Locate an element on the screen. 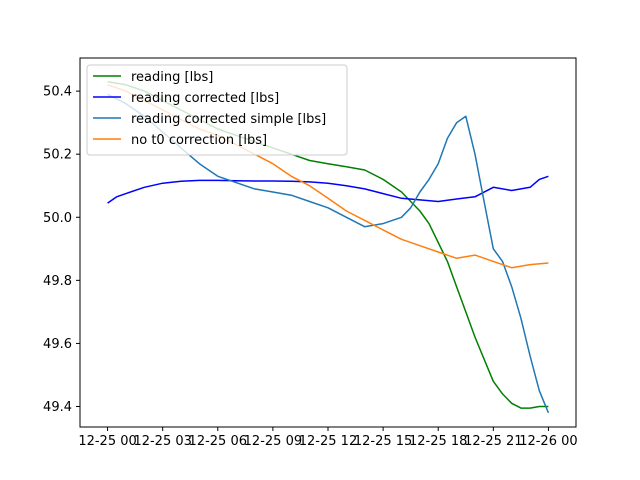 The height and width of the screenshot is (480, 640). y-tick-label: 49.8 is located at coordinates (57, 281).